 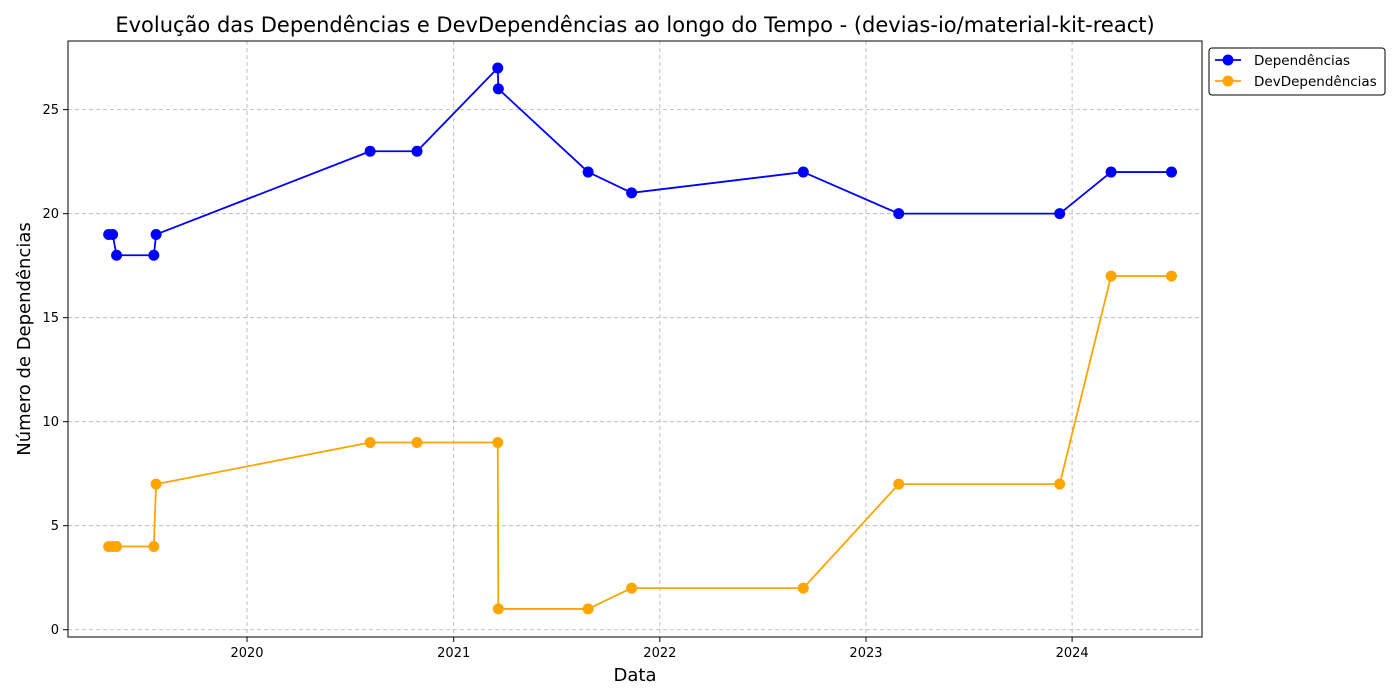 I want to click on x-tick-label: 2024, so click(x=1072, y=653).